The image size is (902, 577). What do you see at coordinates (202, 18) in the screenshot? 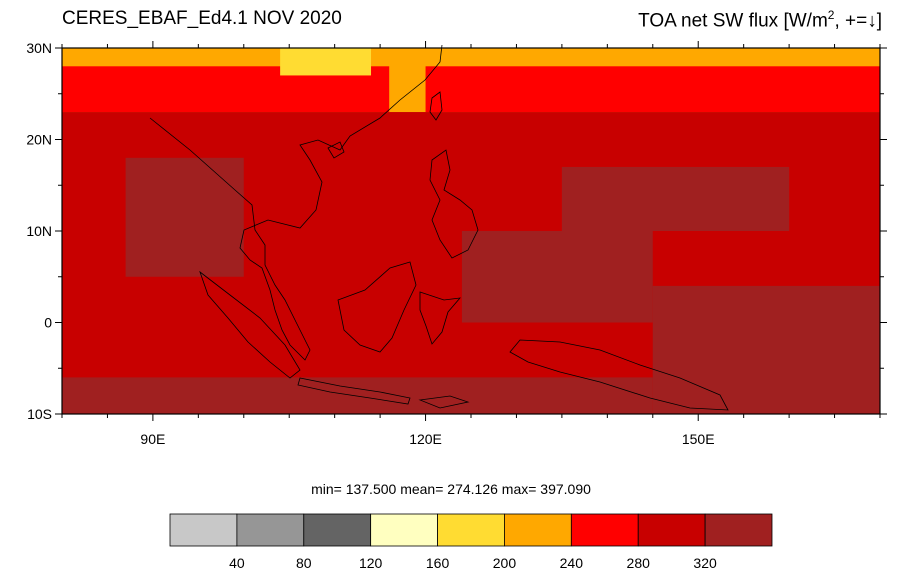
I see `map-title: CERES_EBAF_Ed4.1 NOV 2020` at bounding box center [202, 18].